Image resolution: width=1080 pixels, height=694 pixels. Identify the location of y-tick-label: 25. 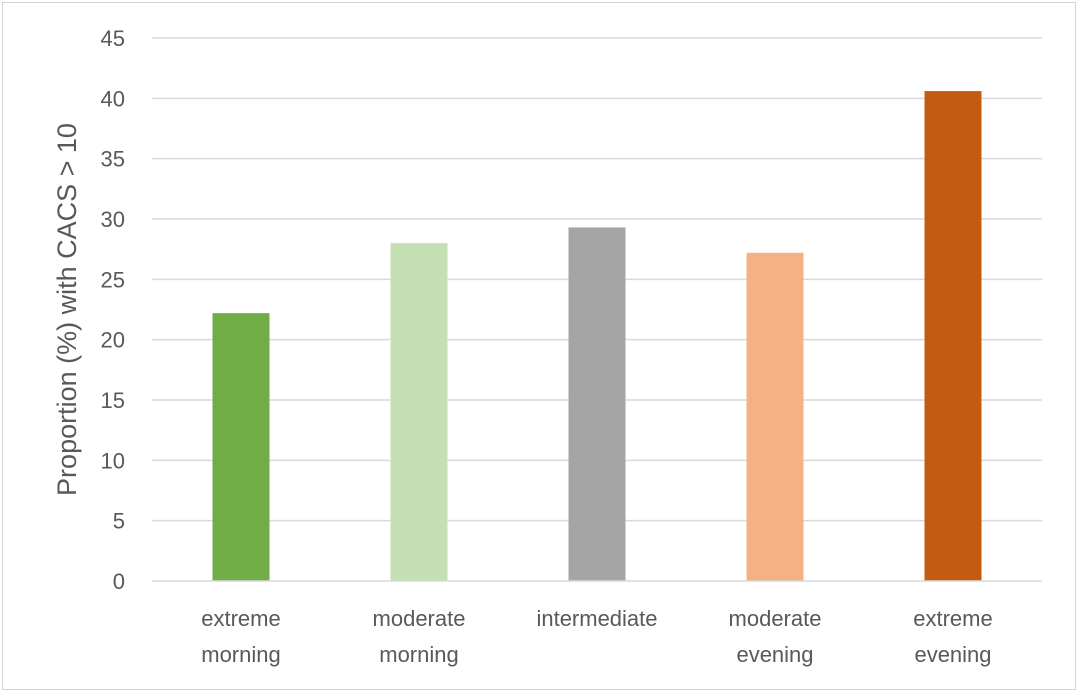
(113, 279).